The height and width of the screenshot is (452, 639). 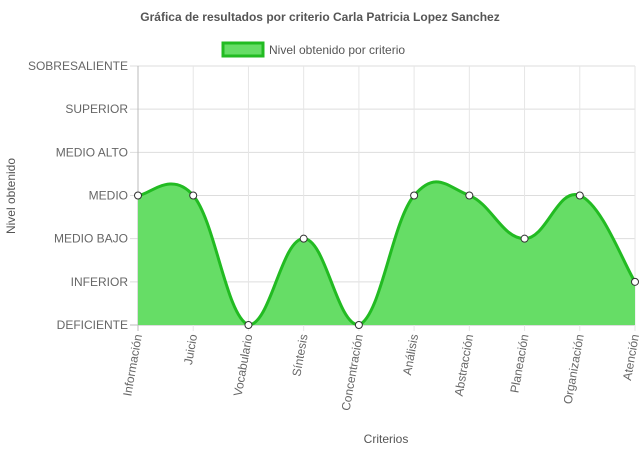 I want to click on legend: Nivel obtenido por criterio, so click(x=313, y=49).